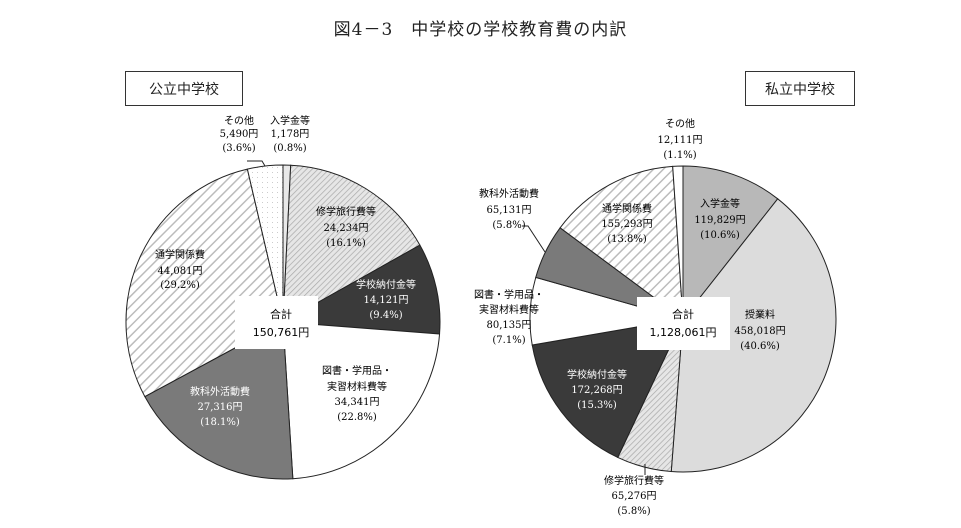 Image resolution: width=961 pixels, height=528 pixels. What do you see at coordinates (357, 370) in the screenshot?
I see `label-public-books-name1: 図書・学用品・` at bounding box center [357, 370].